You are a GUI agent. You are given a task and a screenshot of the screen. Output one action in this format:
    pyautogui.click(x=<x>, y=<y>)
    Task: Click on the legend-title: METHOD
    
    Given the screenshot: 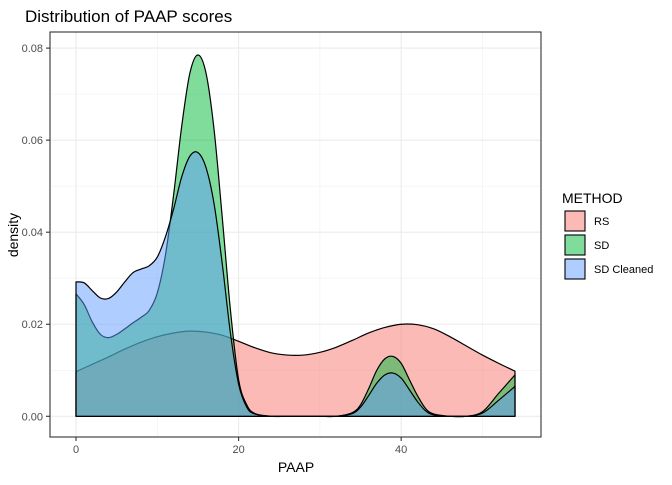 What is the action you would take?
    pyautogui.click(x=592, y=198)
    